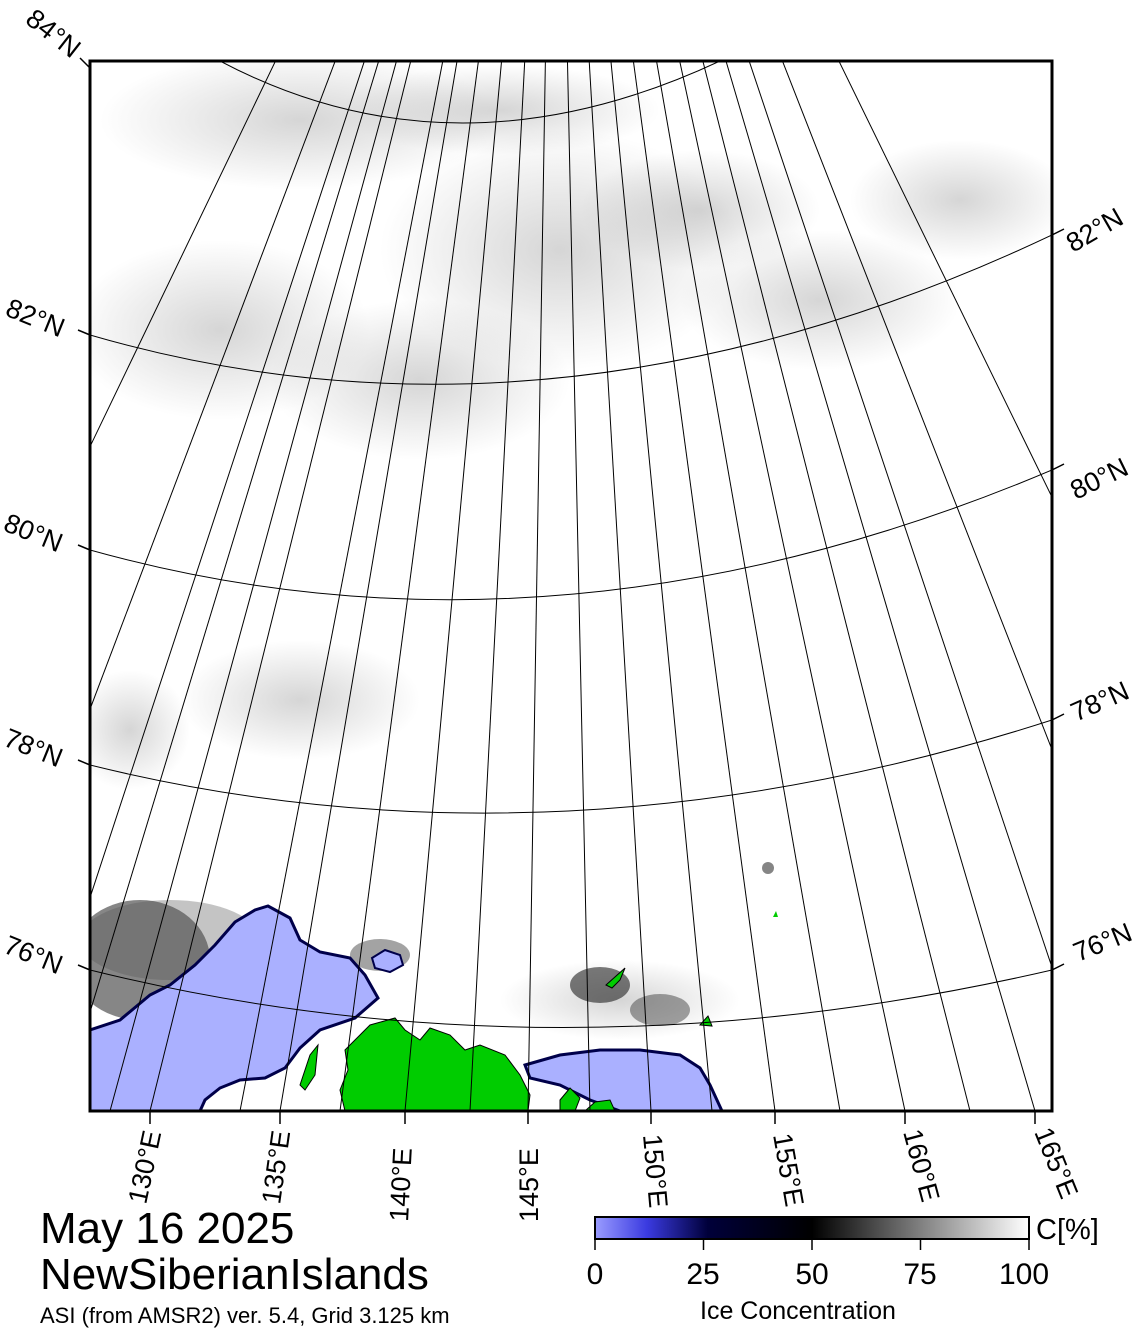 The image size is (1143, 1333). Describe the element at coordinates (167, 1228) in the screenshot. I see `map-date: May 16 2025` at that location.